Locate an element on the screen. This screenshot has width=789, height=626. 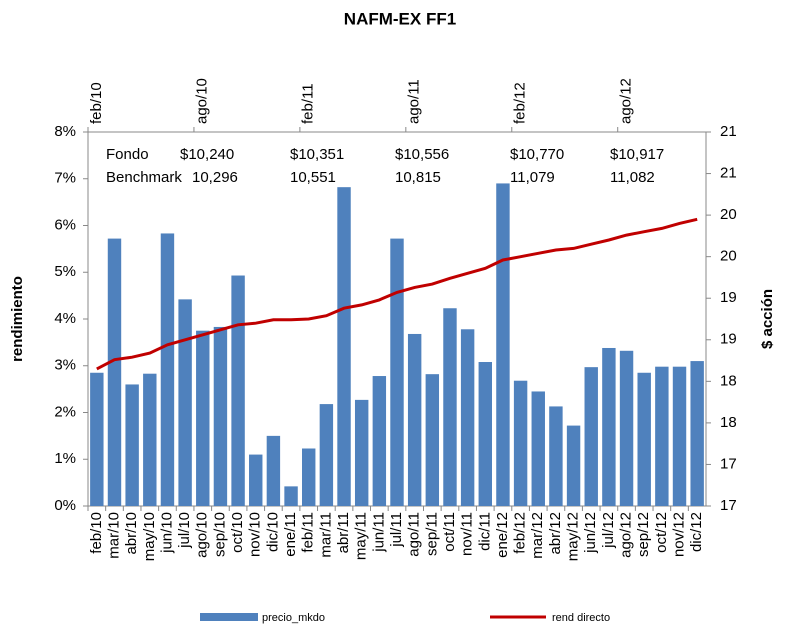
annotation-value: $10,770 is located at coordinates (537, 154).